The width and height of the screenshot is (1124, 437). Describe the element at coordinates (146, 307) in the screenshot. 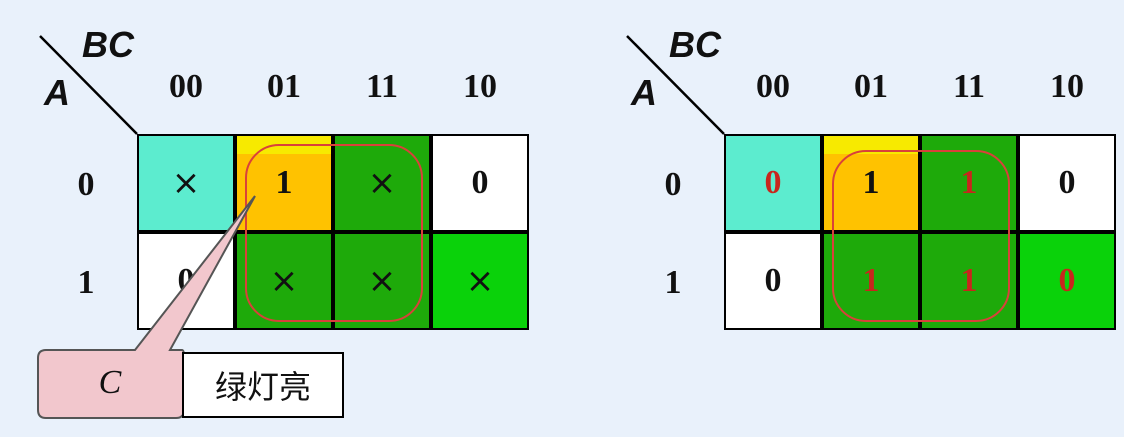

I see `callout-bubble` at that location.